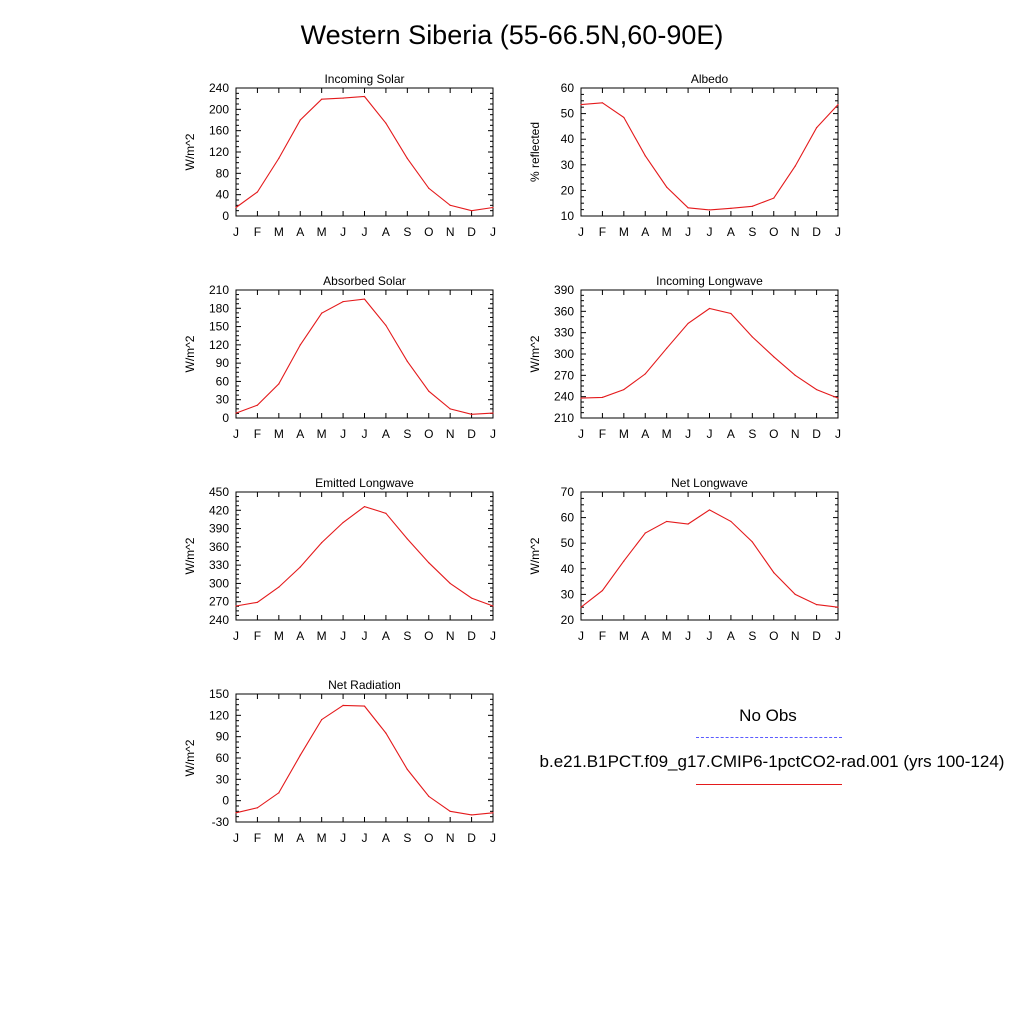 This screenshot has width=1024, height=1024. I want to click on legend-model-line, so click(769, 784).